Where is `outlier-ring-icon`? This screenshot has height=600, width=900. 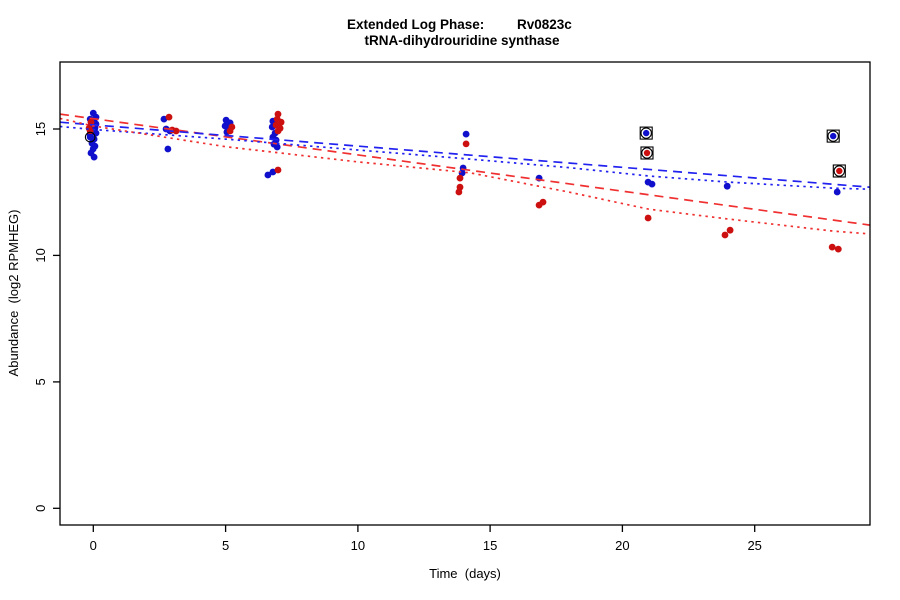 outlier-ring-icon is located at coordinates (90, 137).